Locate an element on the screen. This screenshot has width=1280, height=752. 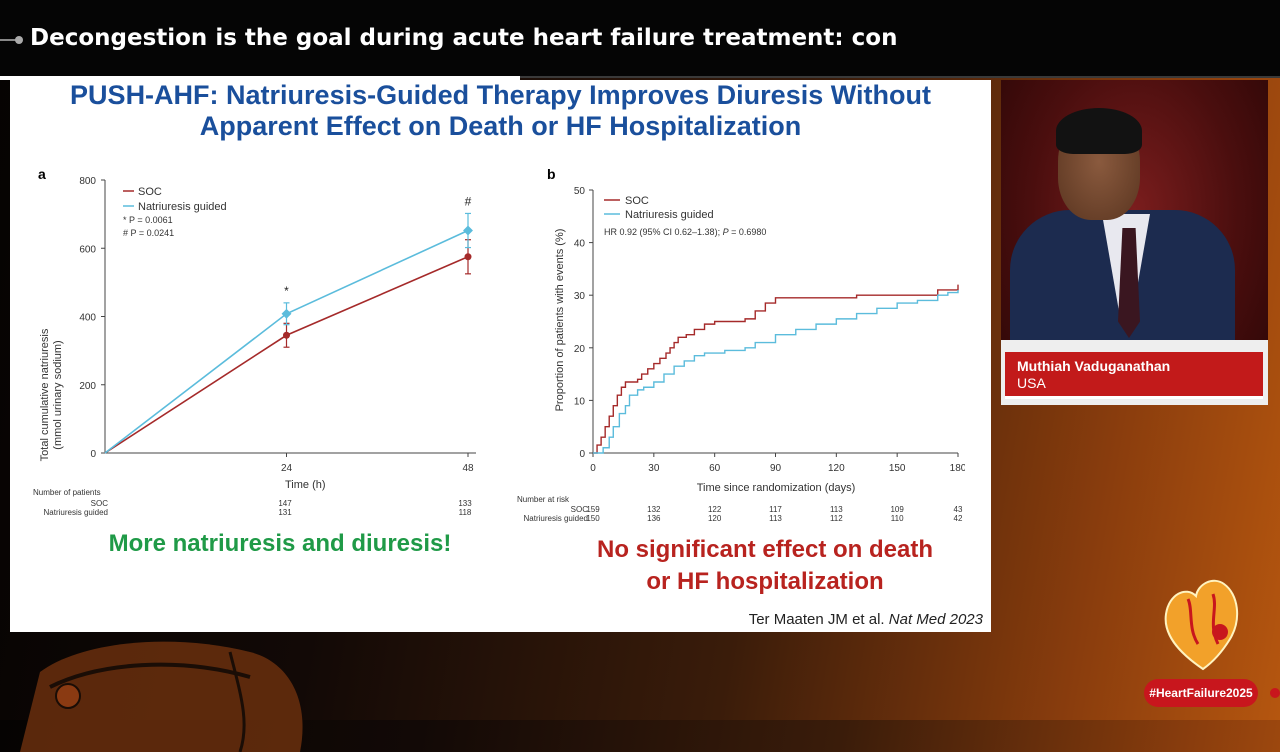
risk-row-soc-label: SOC is located at coordinates (580, 509).